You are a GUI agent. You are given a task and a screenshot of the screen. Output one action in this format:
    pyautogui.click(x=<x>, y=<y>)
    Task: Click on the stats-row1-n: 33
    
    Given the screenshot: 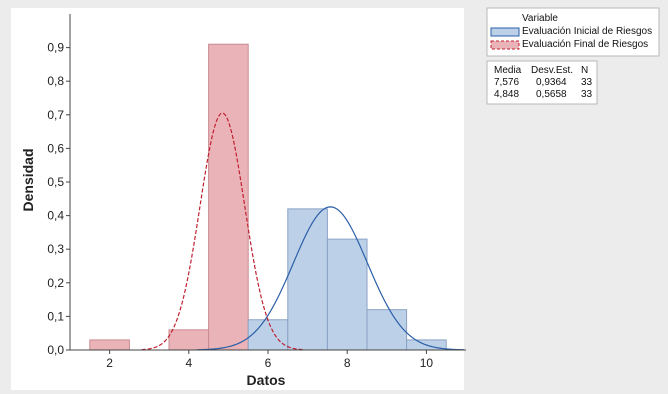 What is the action you would take?
    pyautogui.click(x=587, y=82)
    